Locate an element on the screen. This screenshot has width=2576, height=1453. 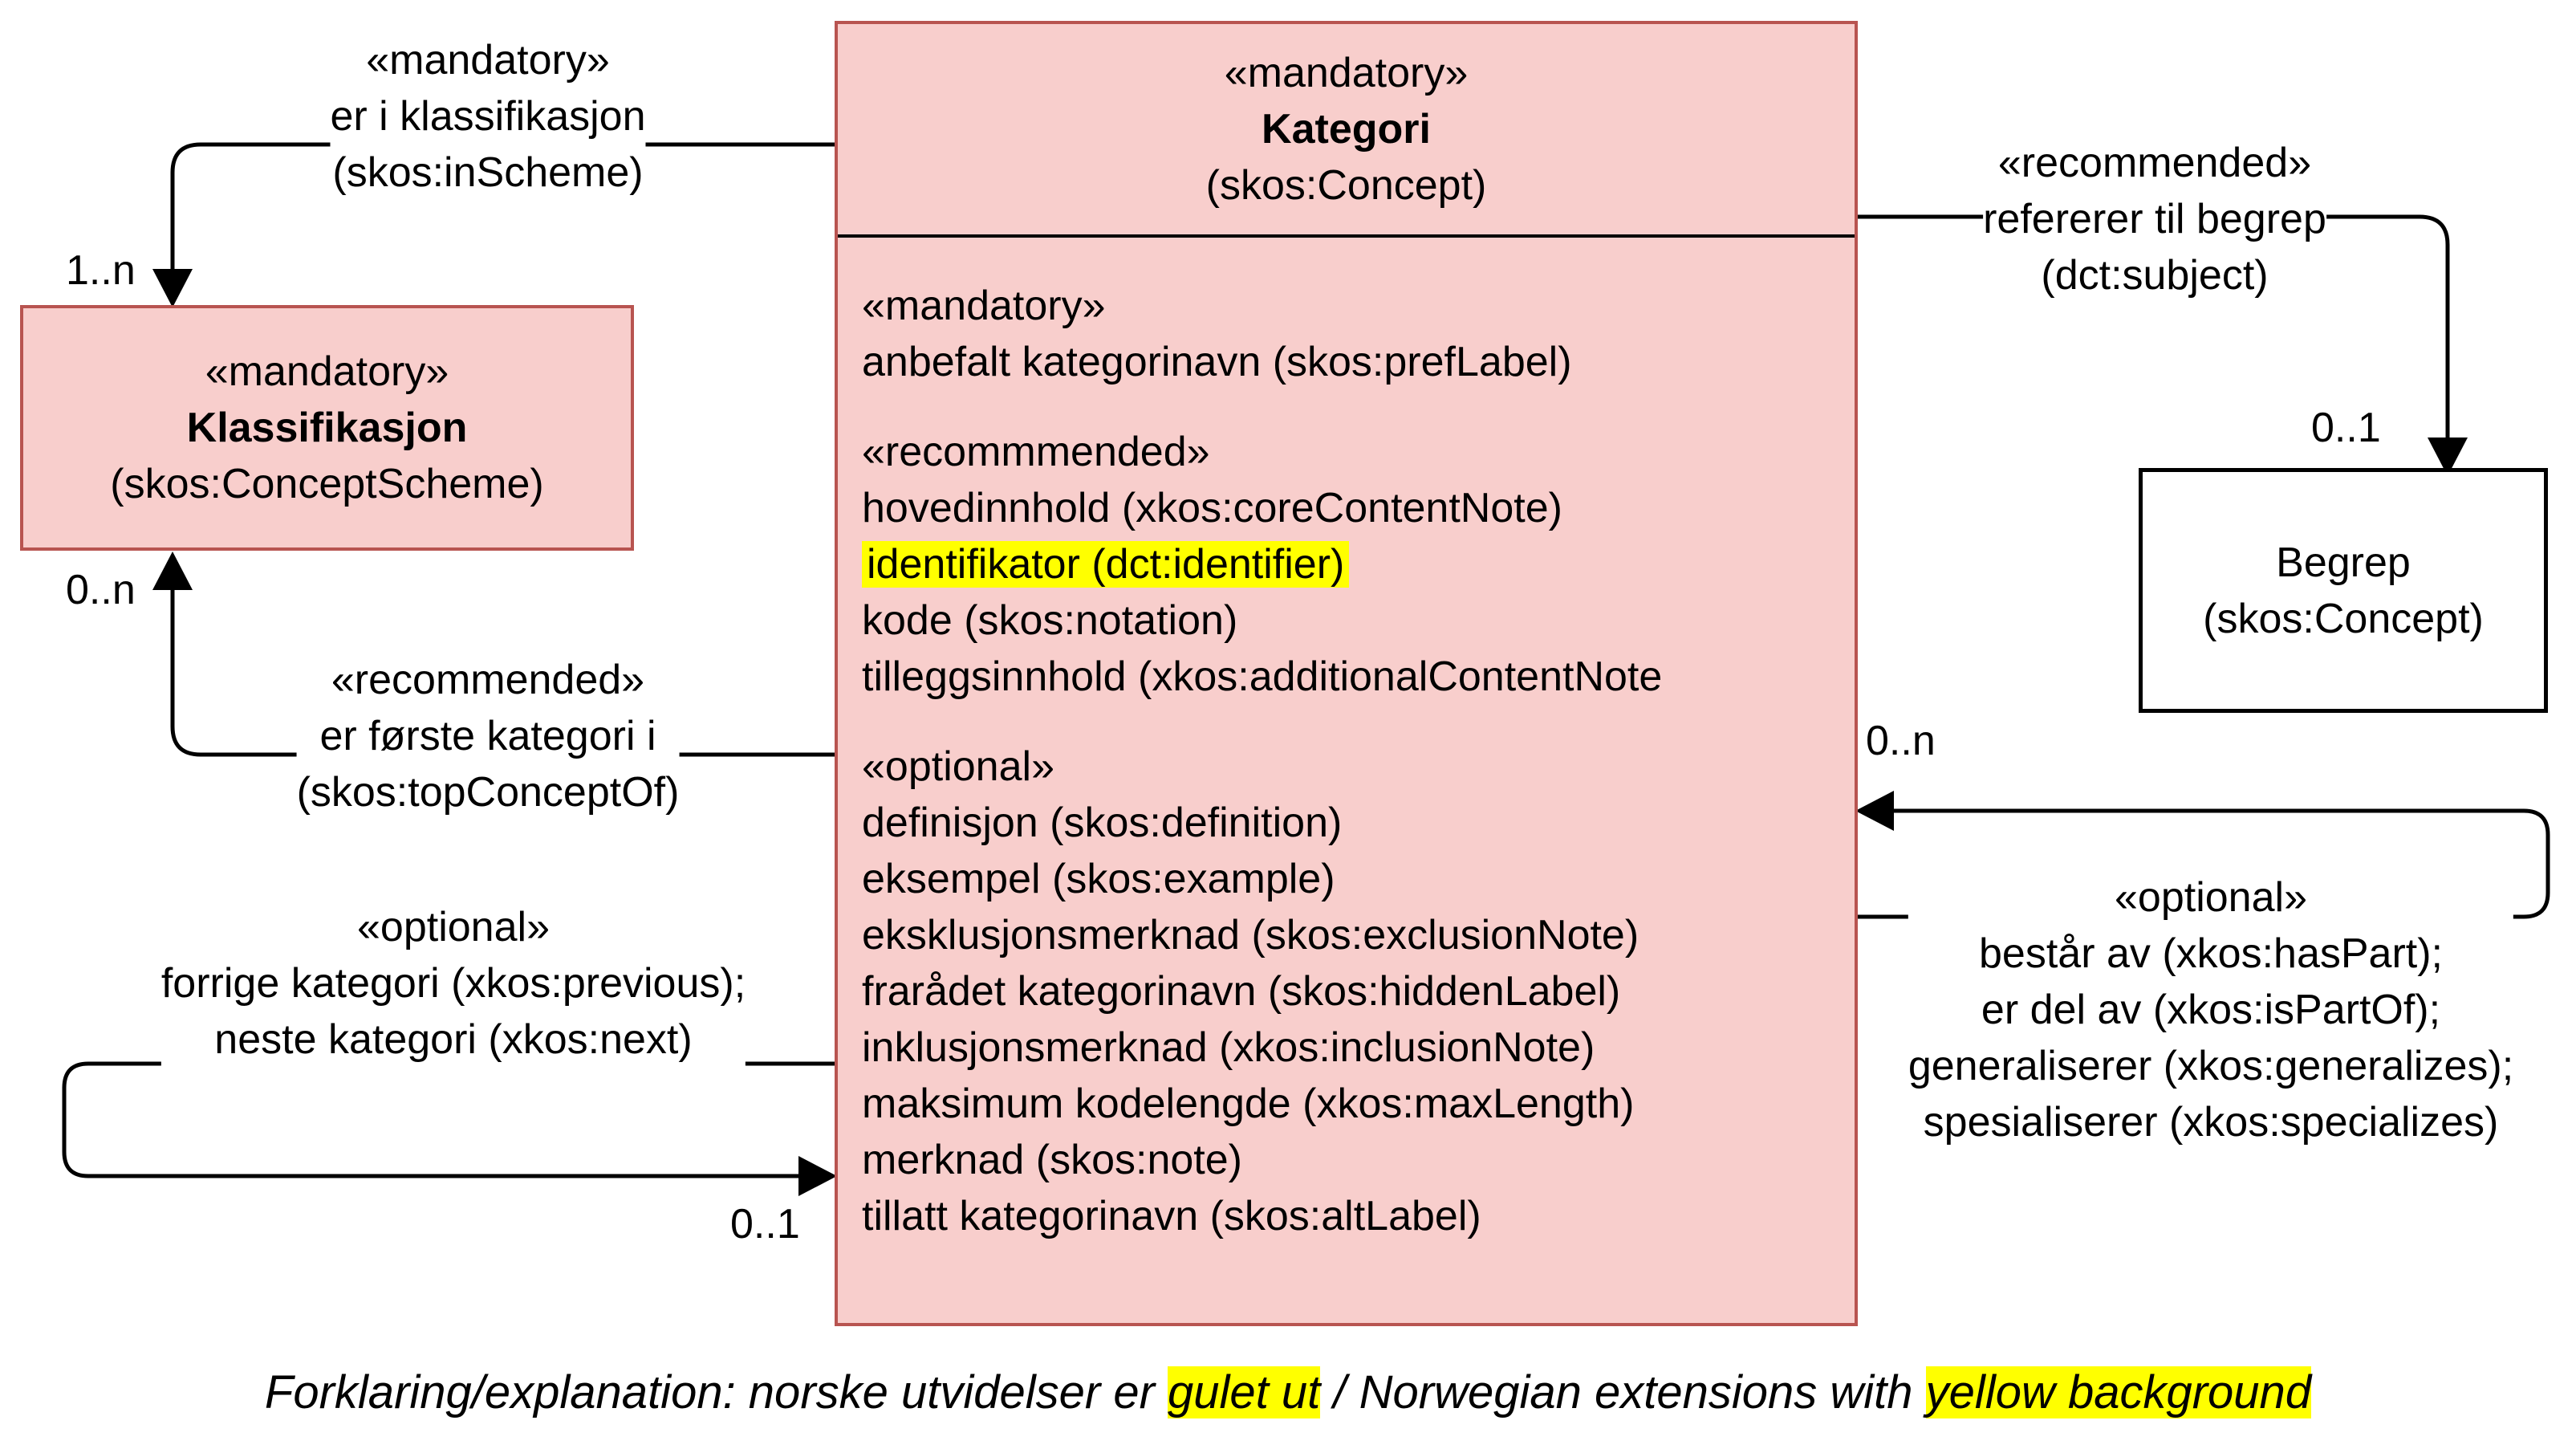
klassifikasjon-uri: (skos:ConceptScheme) is located at coordinates (327, 484).